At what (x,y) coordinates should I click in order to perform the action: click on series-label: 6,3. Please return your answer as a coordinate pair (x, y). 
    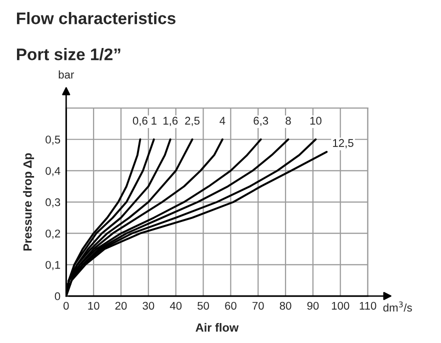
    Looking at the image, I should click on (261, 121).